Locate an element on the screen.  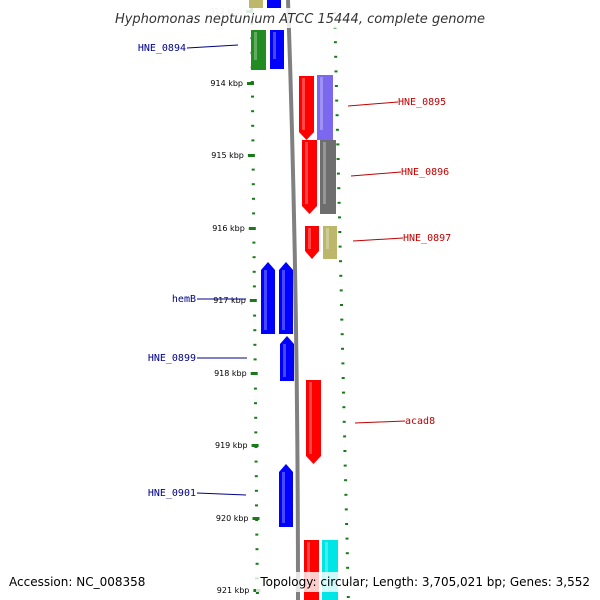
title-backdrop is located at coordinates (300, 18).